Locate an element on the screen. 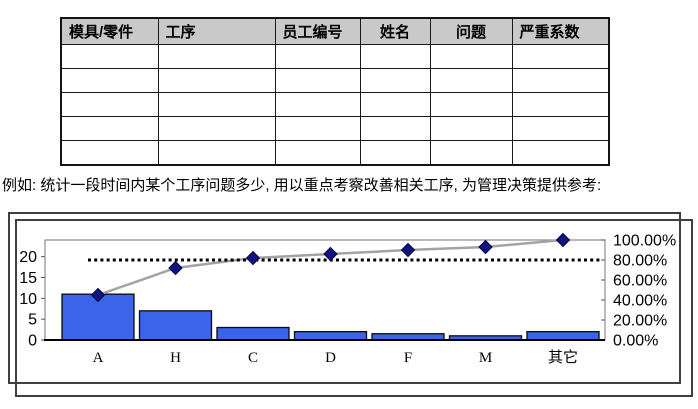  table-cell-r0-c1 is located at coordinates (216, 56).